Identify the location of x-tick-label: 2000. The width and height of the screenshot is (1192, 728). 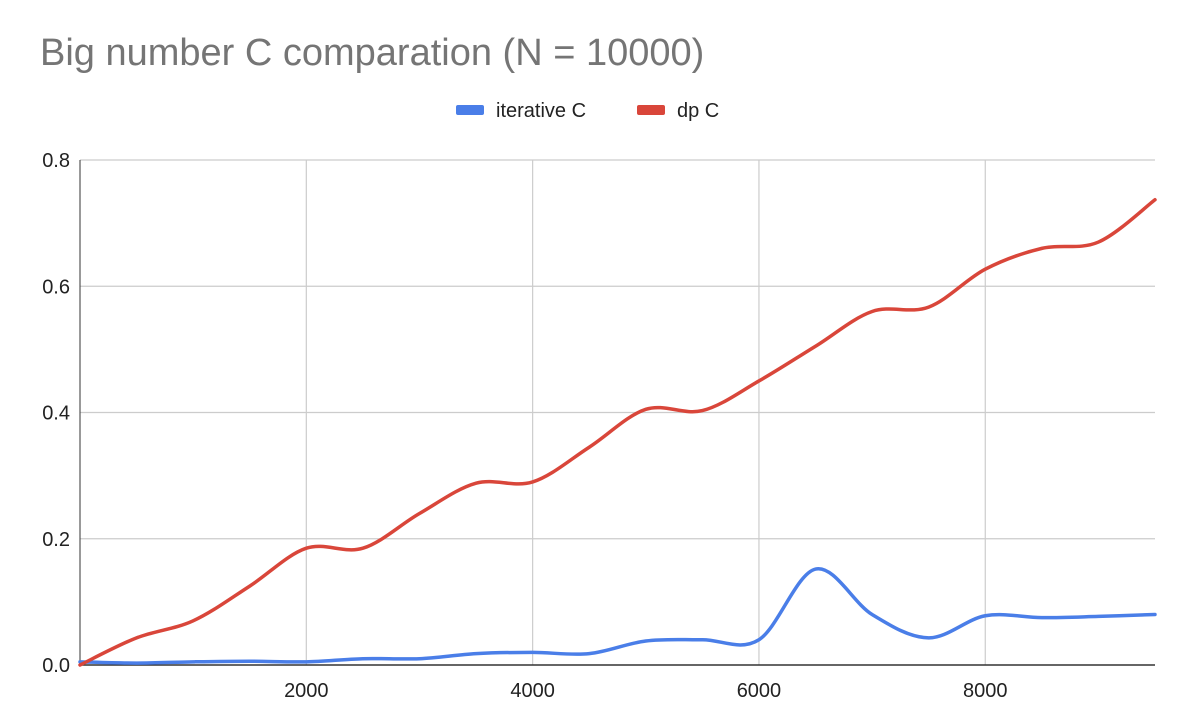
(306, 691).